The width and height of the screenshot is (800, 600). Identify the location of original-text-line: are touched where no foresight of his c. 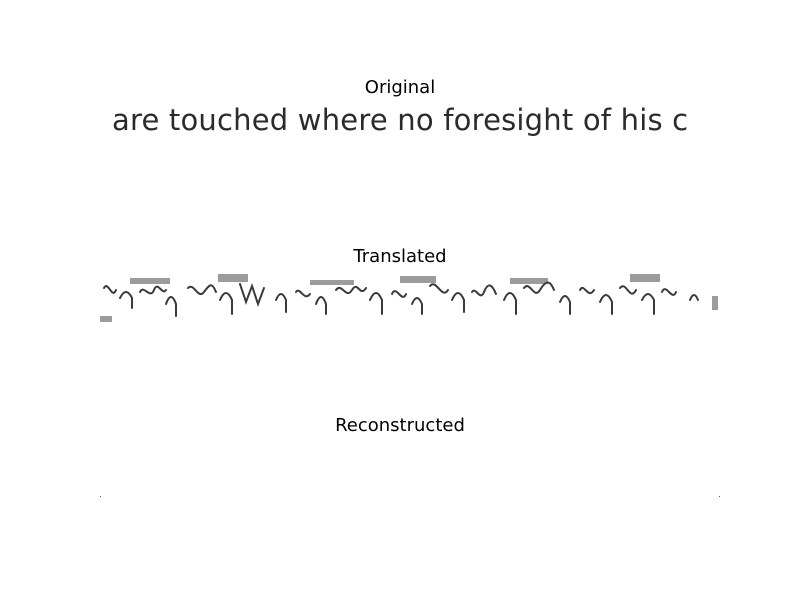
(400, 120).